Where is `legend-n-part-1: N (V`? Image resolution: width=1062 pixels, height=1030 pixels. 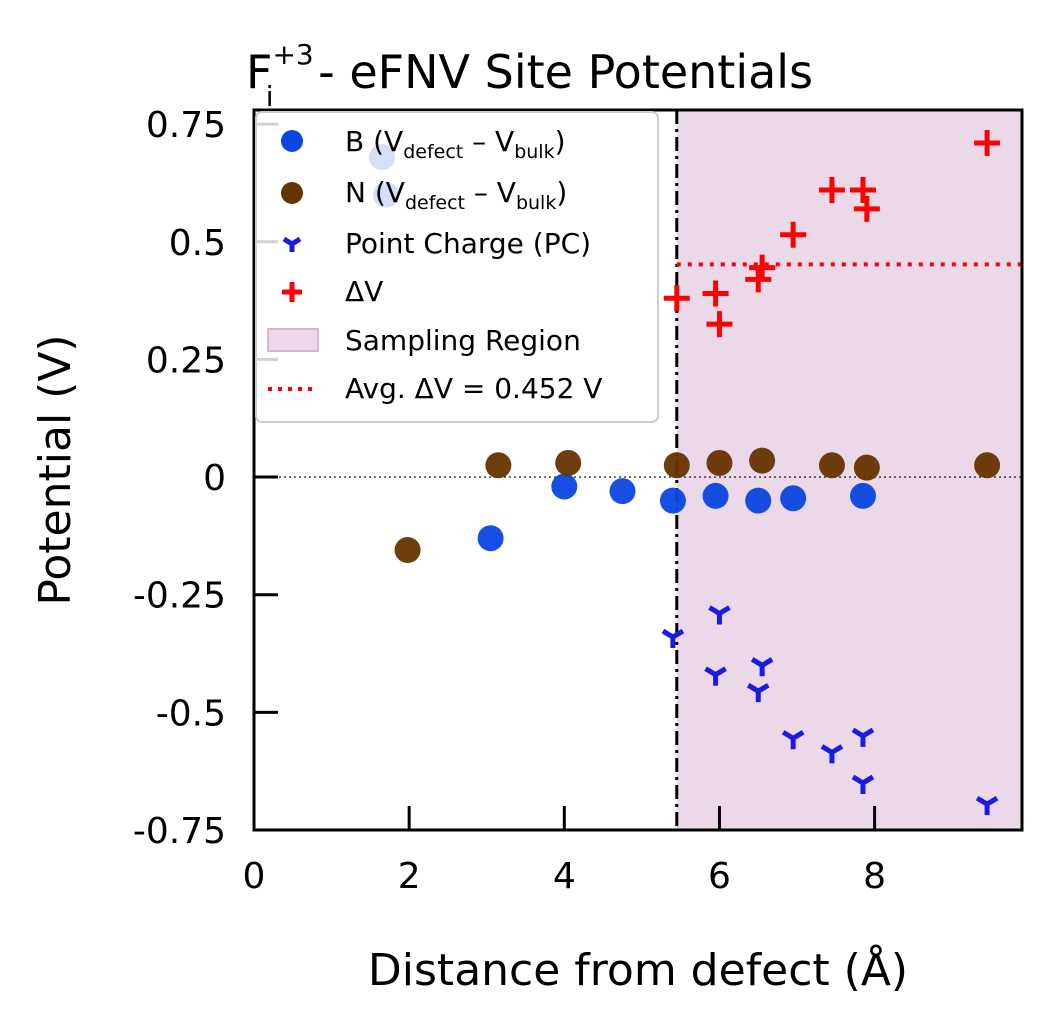
legend-n-part-1: N (V is located at coordinates (375, 192).